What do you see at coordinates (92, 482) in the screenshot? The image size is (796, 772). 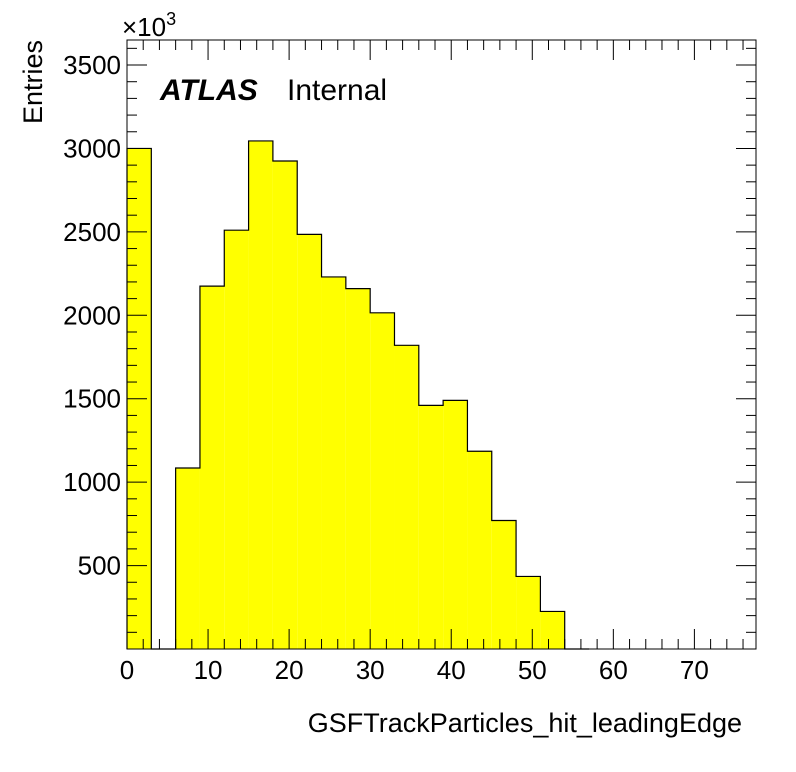 I see `y-tick-label: 1000` at bounding box center [92, 482].